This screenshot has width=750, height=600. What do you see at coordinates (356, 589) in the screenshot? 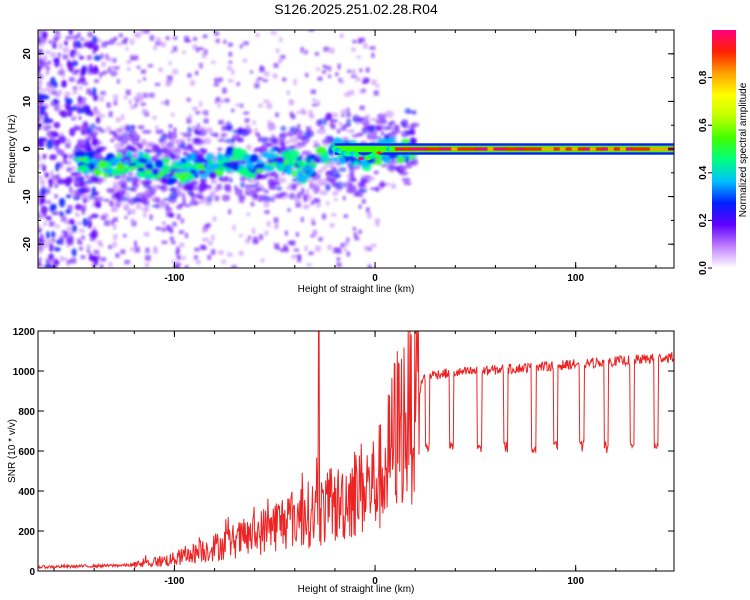
I see `snr-xlabel: Height of straight line (km)` at bounding box center [356, 589].